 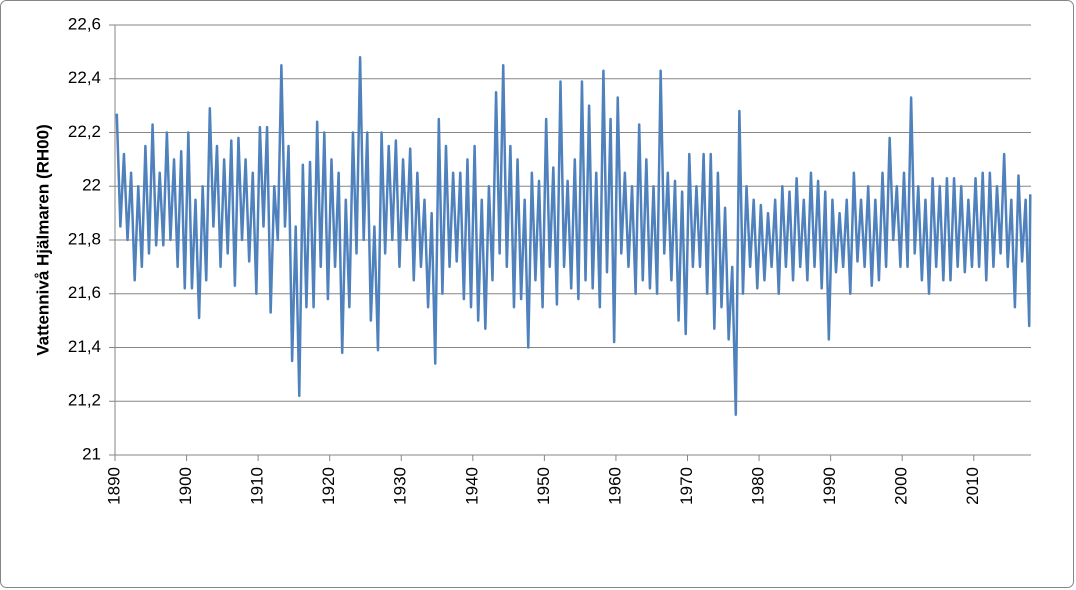 I want to click on y-tick-label: 22, so click(x=91, y=185).